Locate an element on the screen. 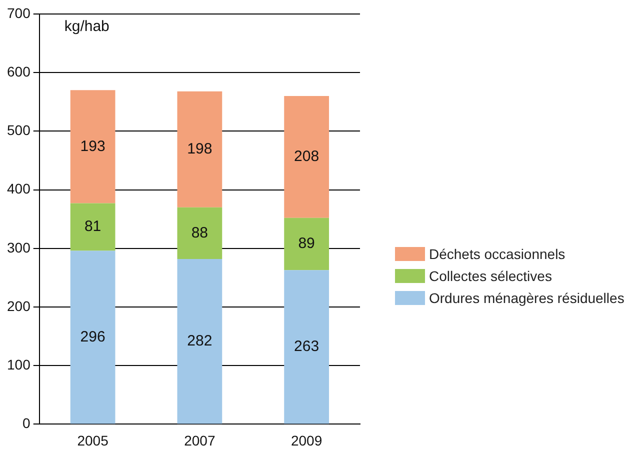 The width and height of the screenshot is (628, 455). y-tick-label: 300 is located at coordinates (19, 247).